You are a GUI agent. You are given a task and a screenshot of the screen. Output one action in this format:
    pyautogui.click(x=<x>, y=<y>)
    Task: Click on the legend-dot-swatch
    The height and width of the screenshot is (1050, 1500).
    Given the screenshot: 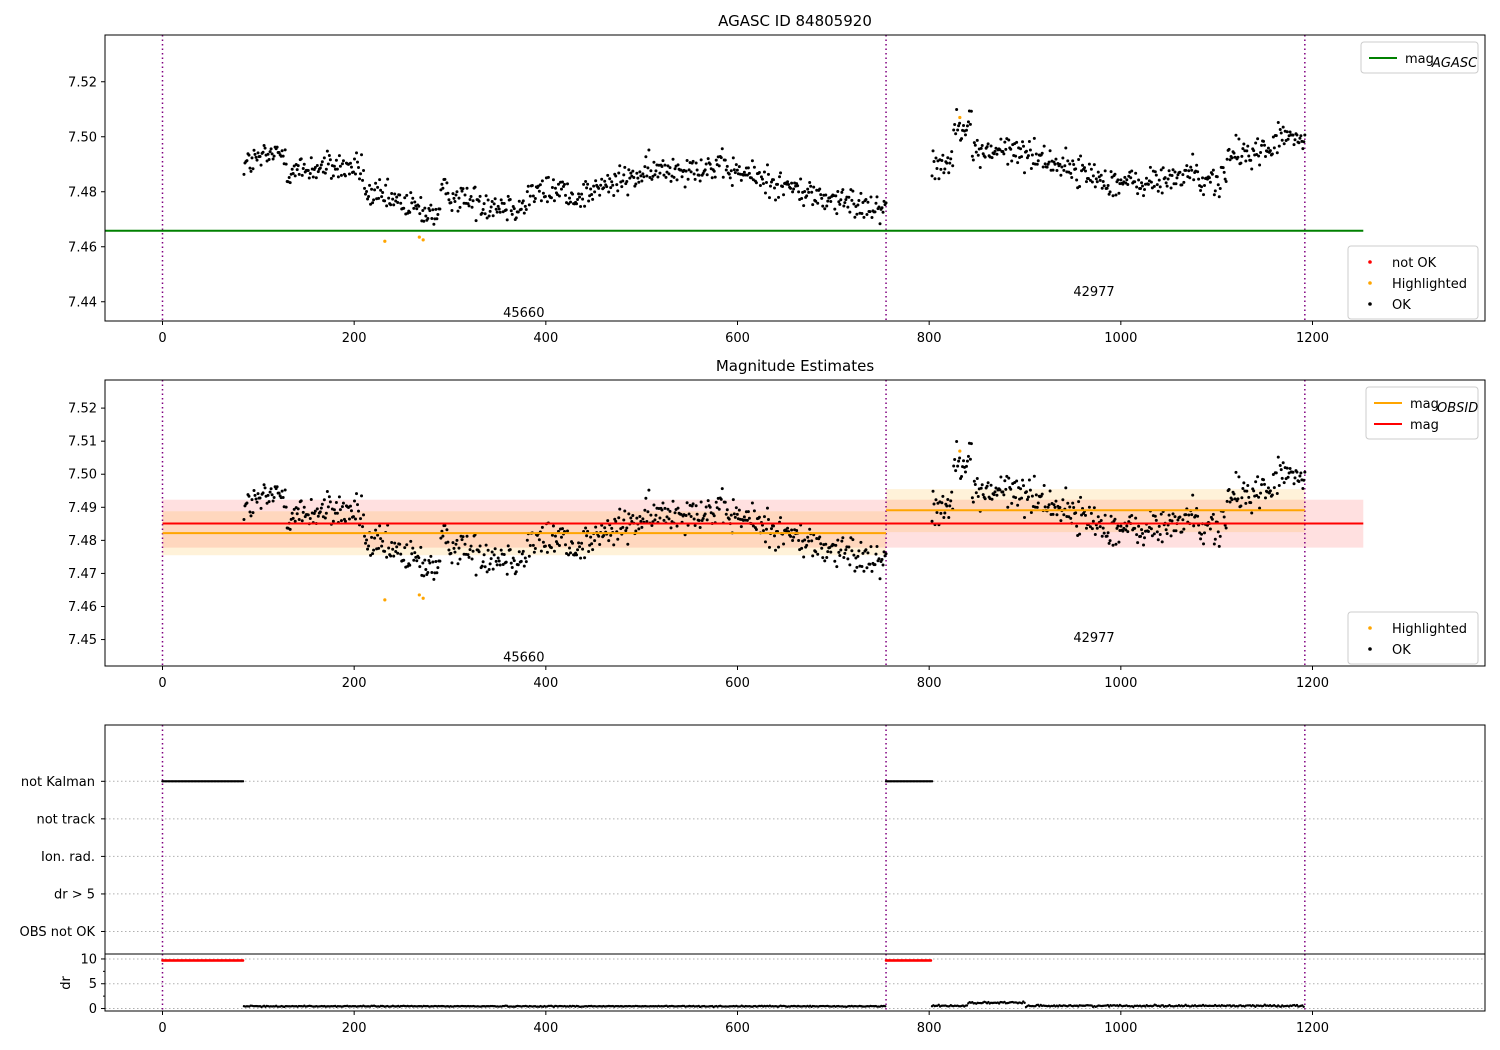 What is the action you would take?
    pyautogui.click(x=1370, y=304)
    